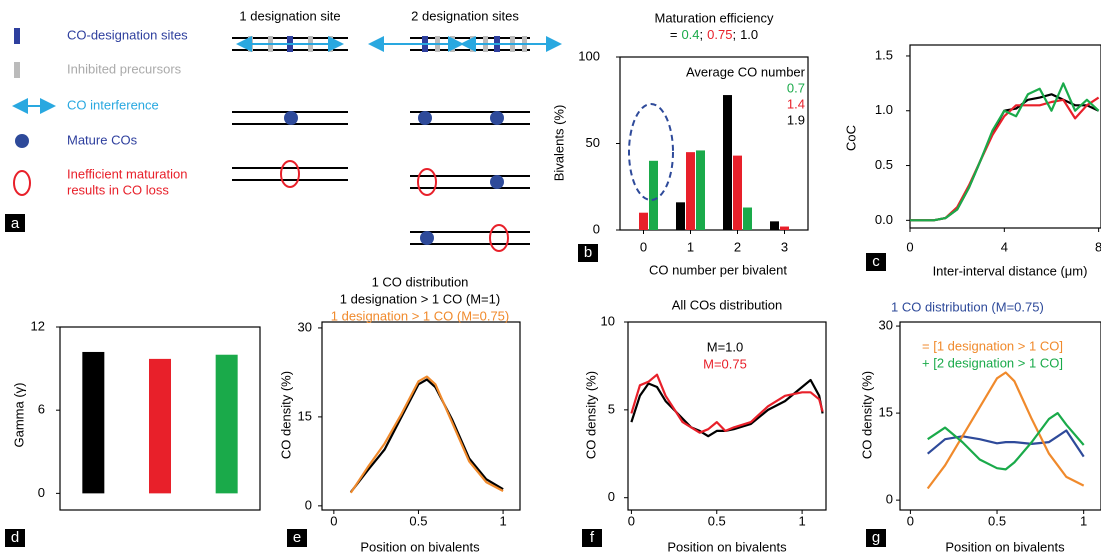 The width and height of the screenshot is (1101, 555). I want to click on y-tick-label: 10, so click(608, 320).